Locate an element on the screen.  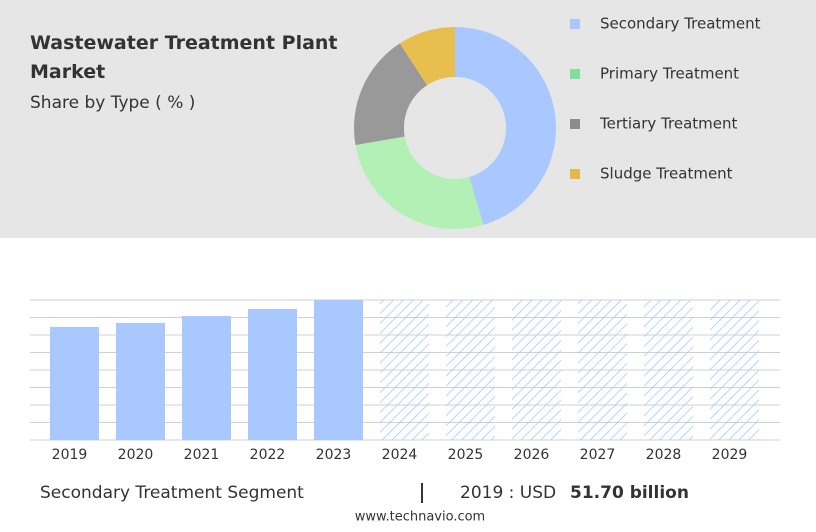
x-tick-label: 2025 is located at coordinates (466, 455).